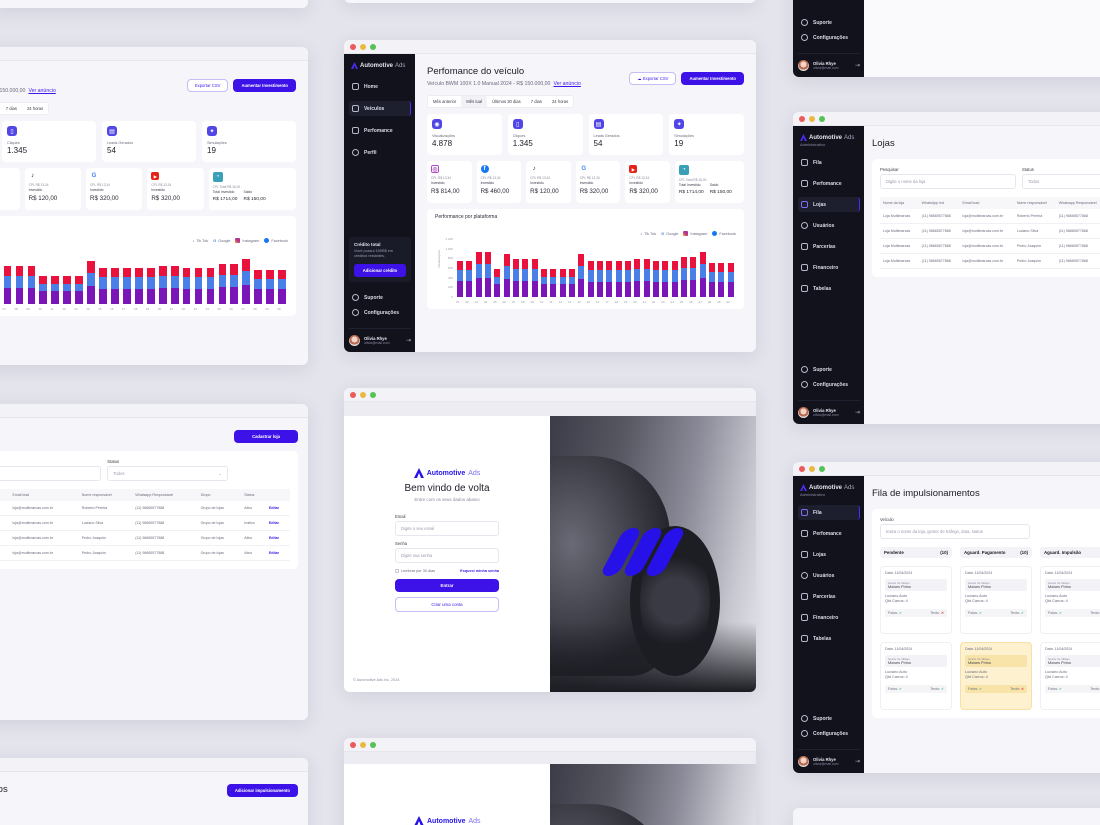 This screenshot has height=825, width=1100. What do you see at coordinates (380, 86) in the screenshot?
I see `sidebar-item-home: Home` at bounding box center [380, 86].